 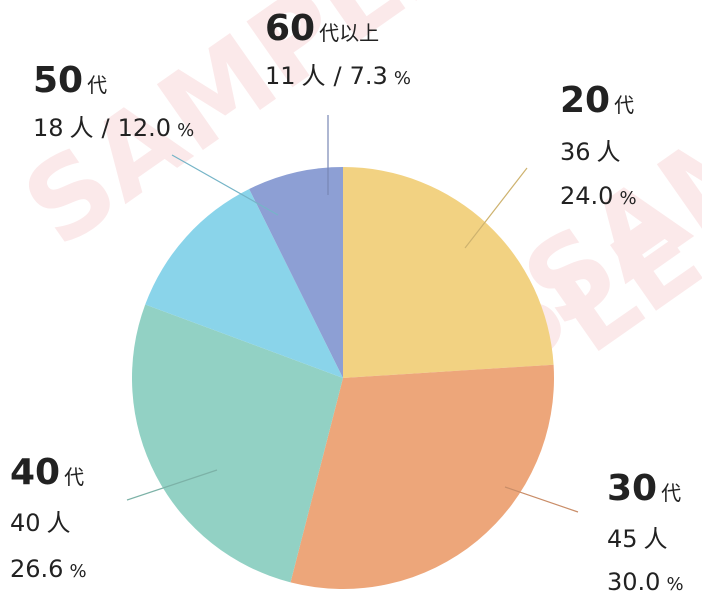 I want to click on category-number: 40, so click(x=35, y=472).